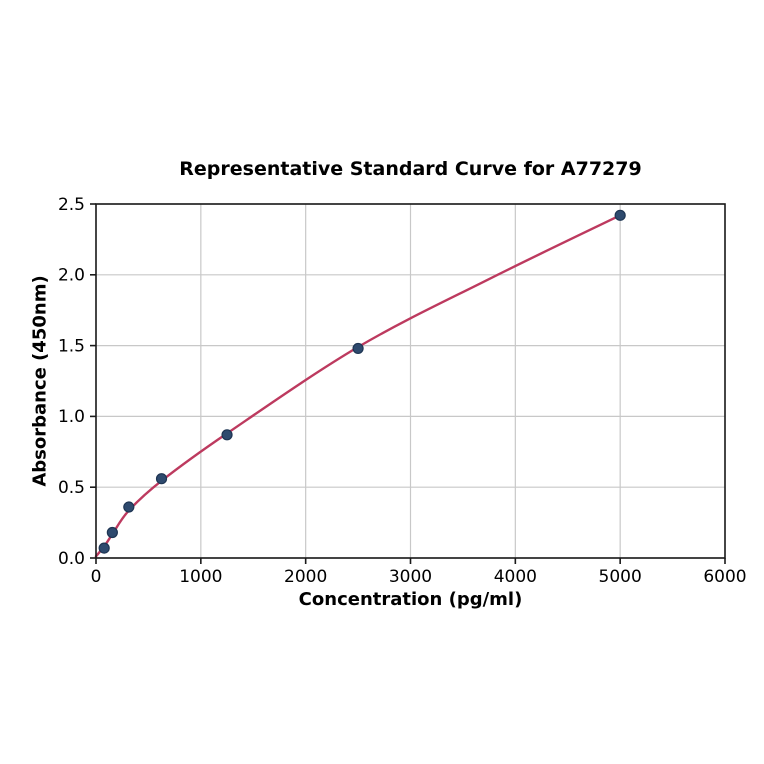 The width and height of the screenshot is (764, 764). Describe the element at coordinates (71, 559) in the screenshot. I see `y-tick-label: 0.0` at that location.